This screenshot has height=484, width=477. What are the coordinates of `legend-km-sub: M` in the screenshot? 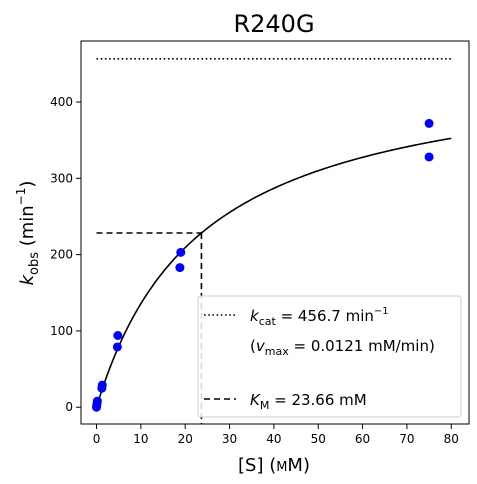 It's located at (265, 405).